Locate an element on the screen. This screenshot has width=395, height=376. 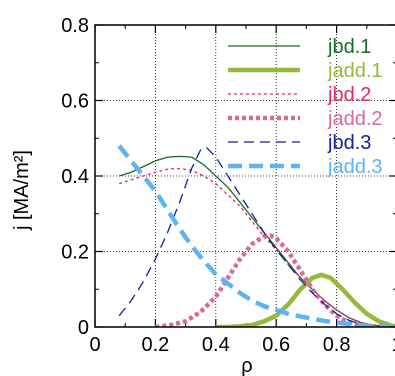
legend-label-jbd-2: jbd.2 is located at coordinates (349, 95).